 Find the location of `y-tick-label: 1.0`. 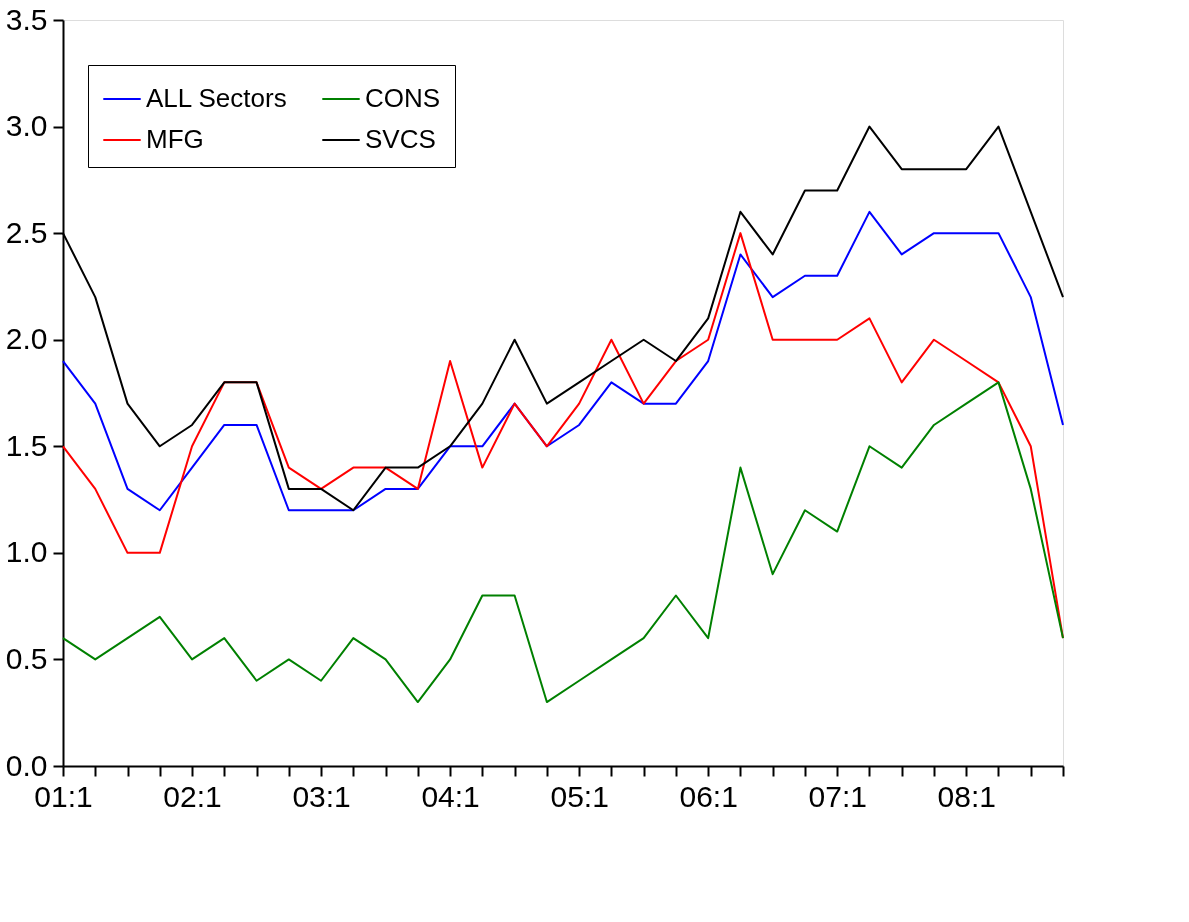

y-tick-label: 1.0 is located at coordinates (26, 552).